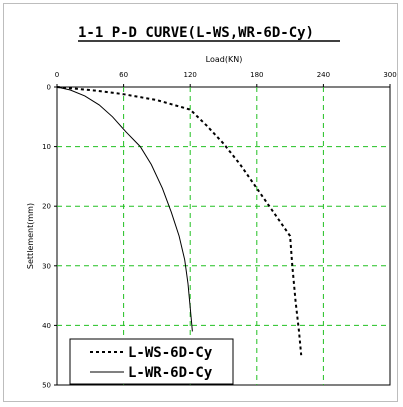 This screenshot has width=403, height=407. Describe the element at coordinates (323, 75) in the screenshot. I see `x-tick-label-4: 240` at that location.